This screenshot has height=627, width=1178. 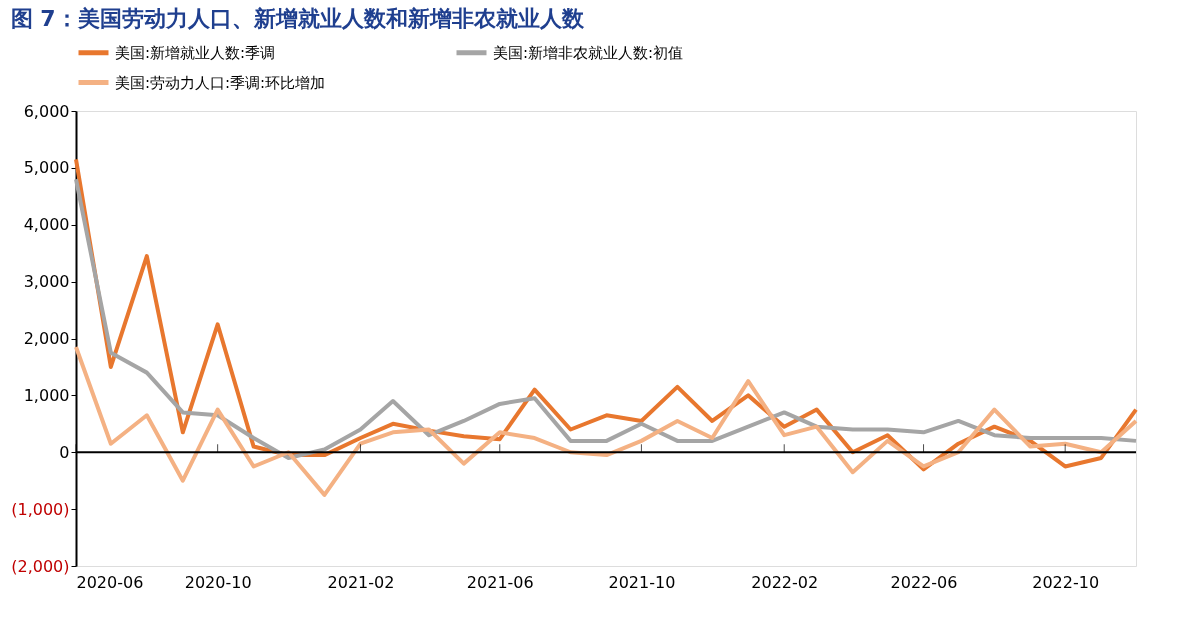 What do you see at coordinates (40, 509) in the screenshot?
I see `y-tick-label: (1,000)` at bounding box center [40, 509].